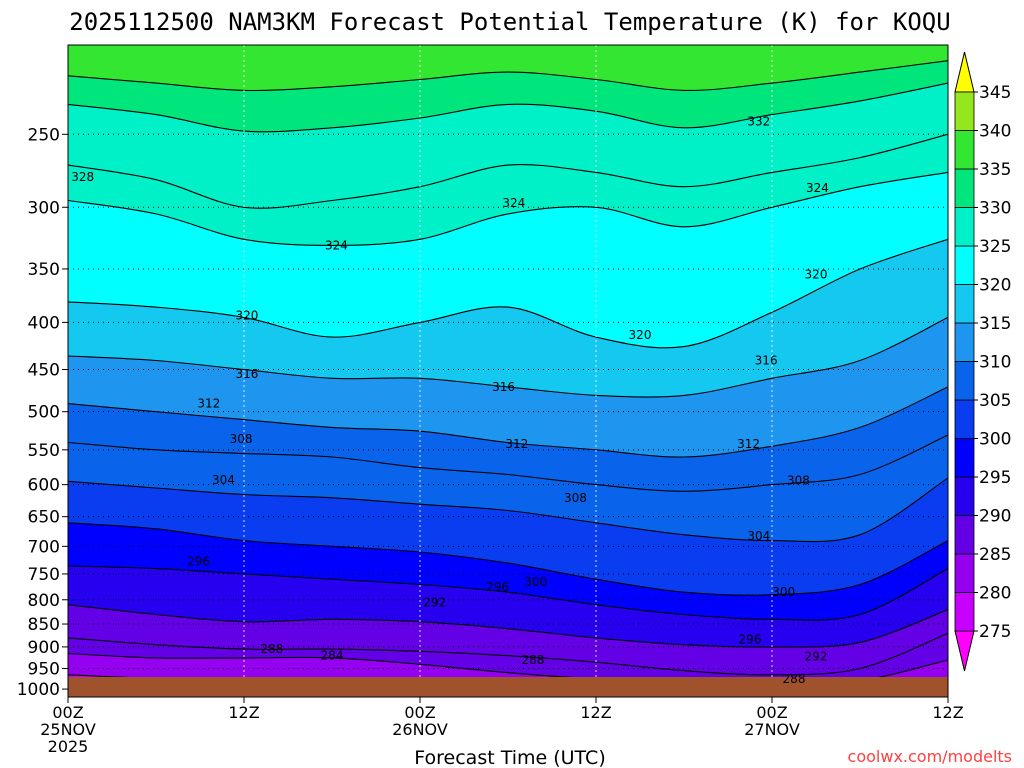 Image resolution: width=1024 pixels, height=768 pixels. Describe the element at coordinates (995, 555) in the screenshot. I see `colorbar-label: 285` at that location.